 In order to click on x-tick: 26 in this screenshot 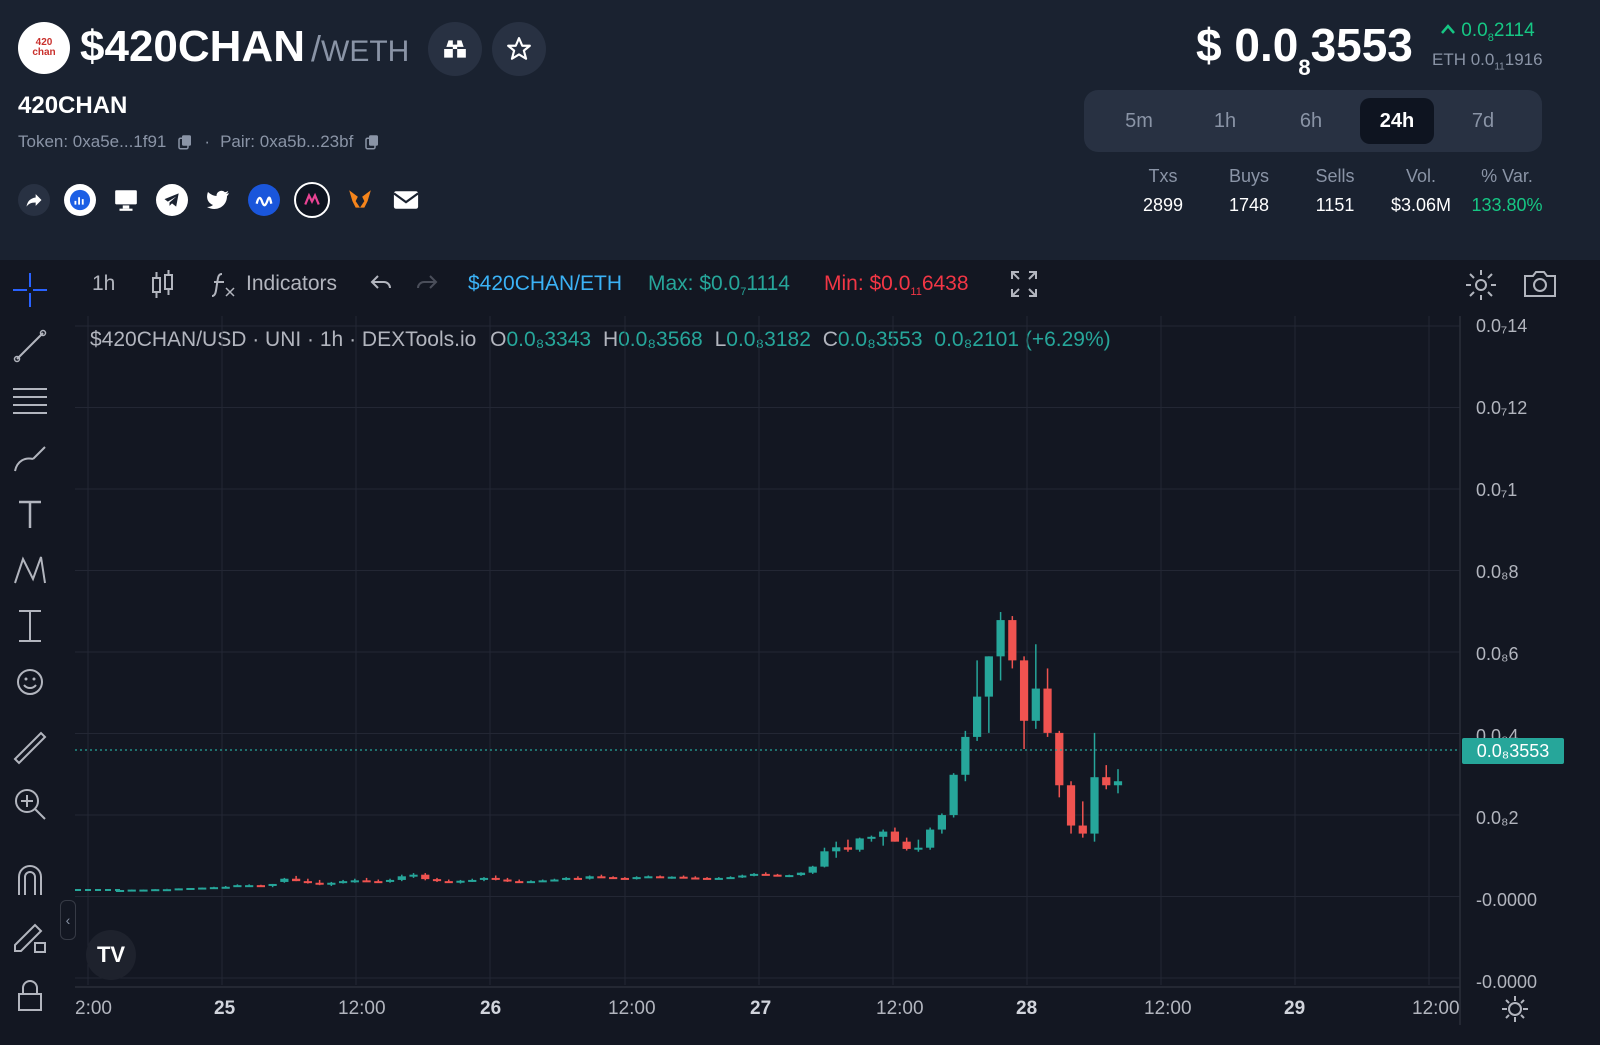, I will do `click(491, 1008)`.